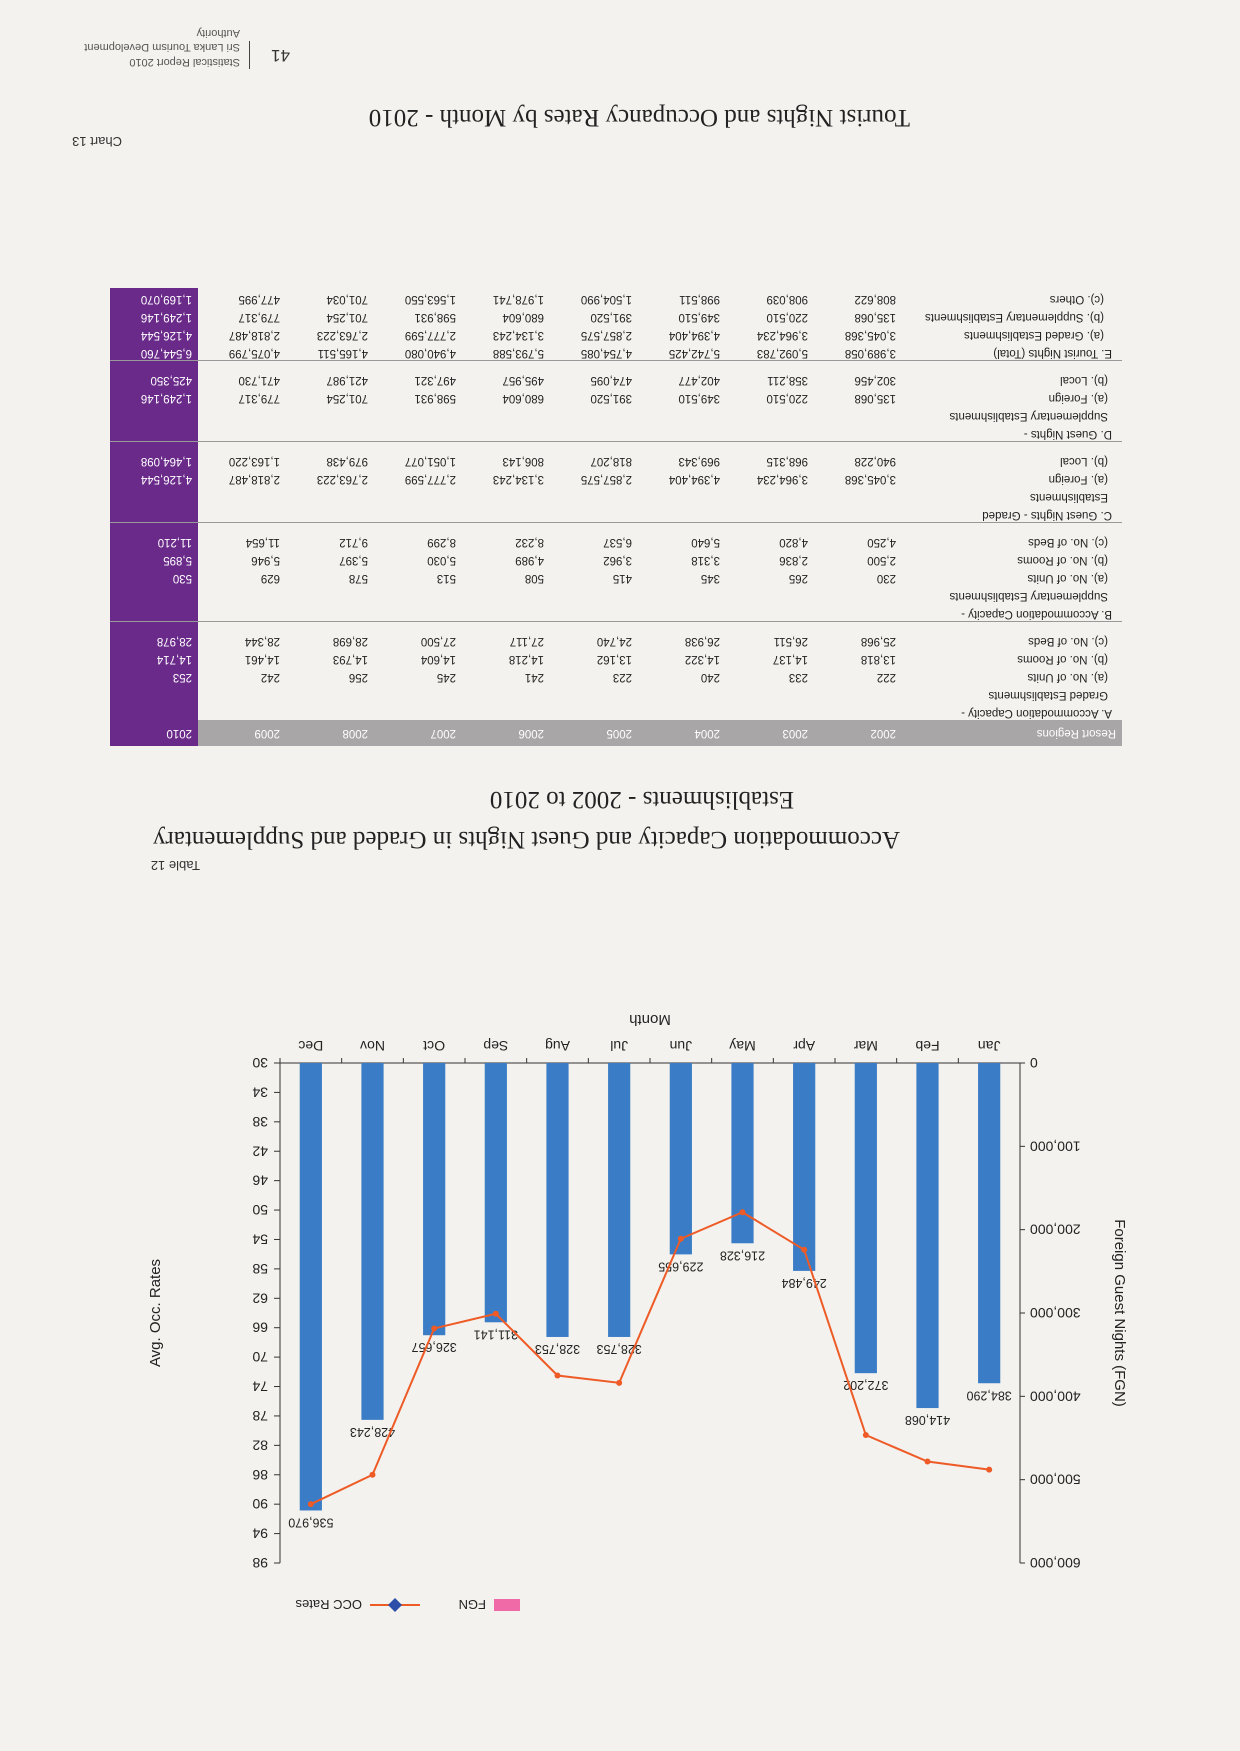  Describe the element at coordinates (989, 1046) in the screenshot. I see `x-tick-label: Jan` at that location.